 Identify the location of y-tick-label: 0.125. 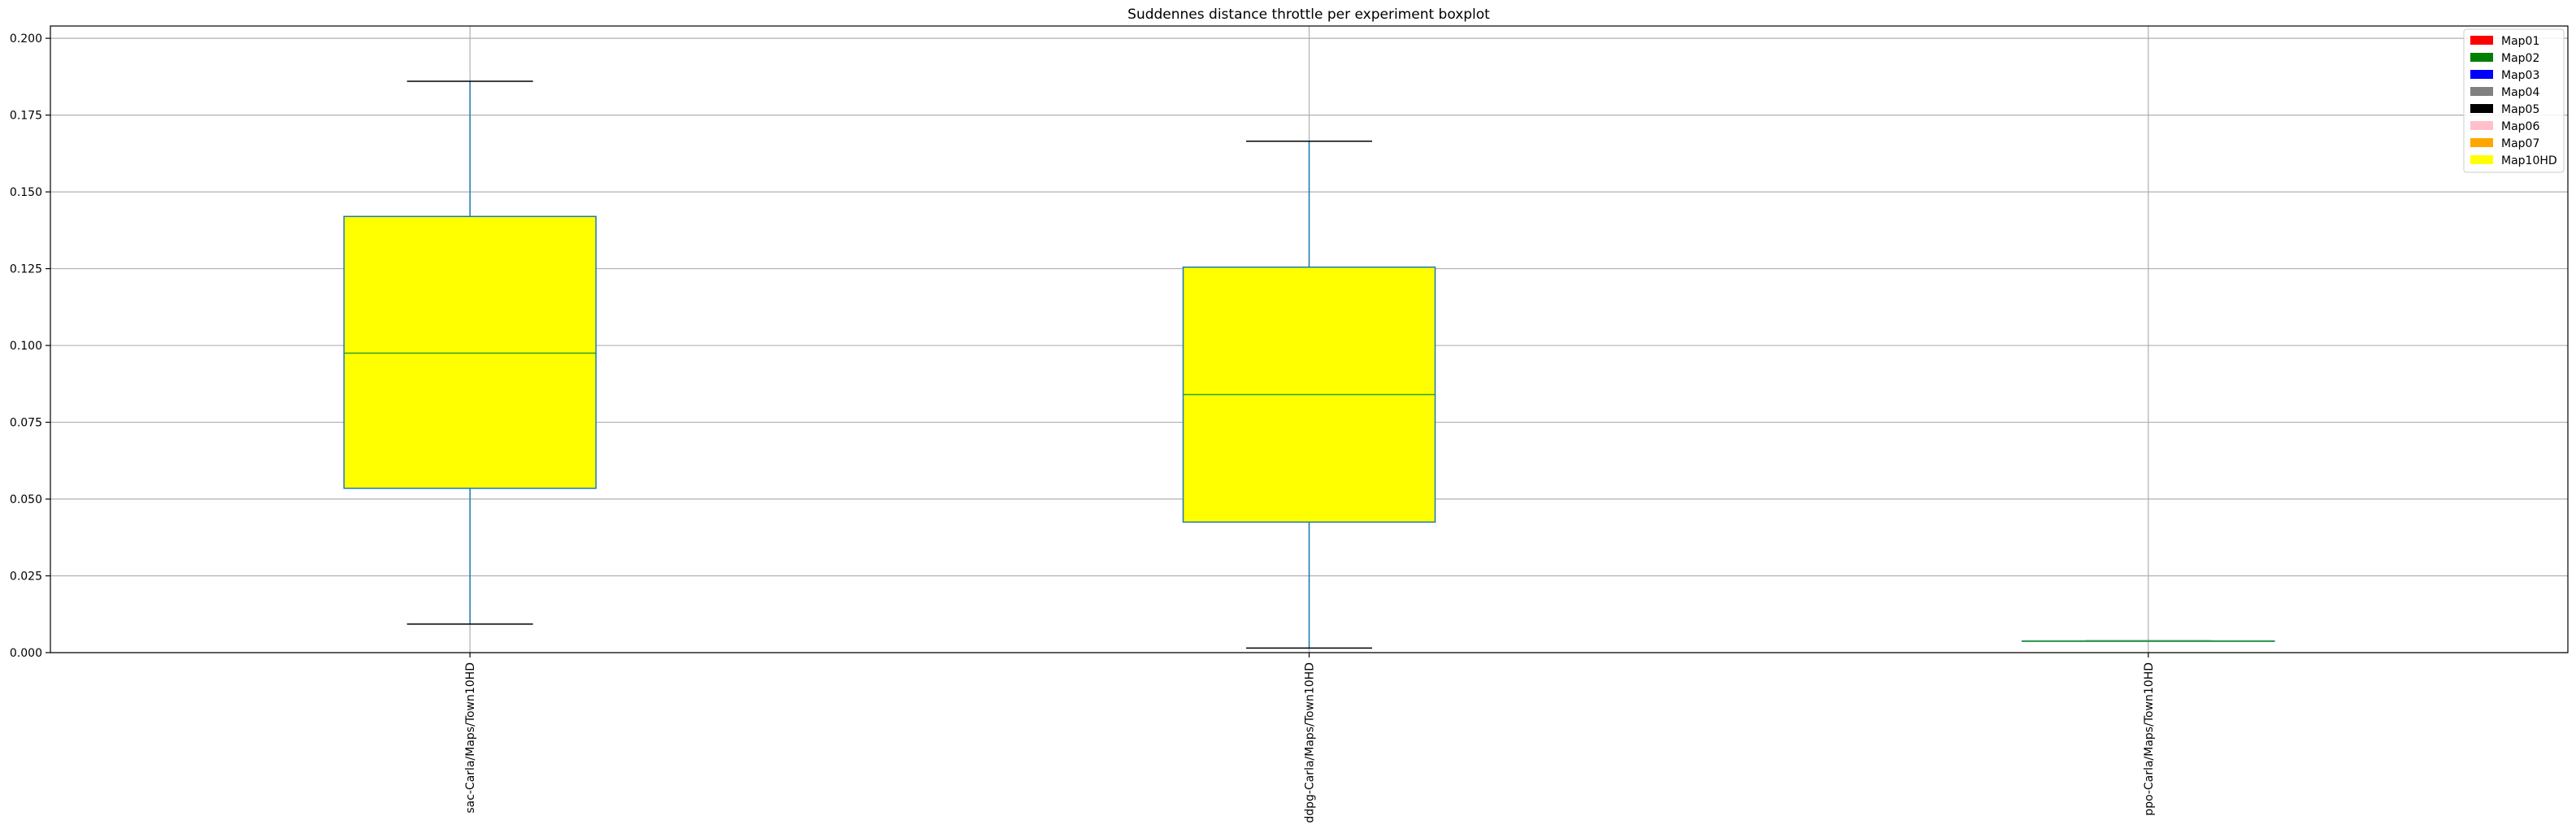
(26, 269).